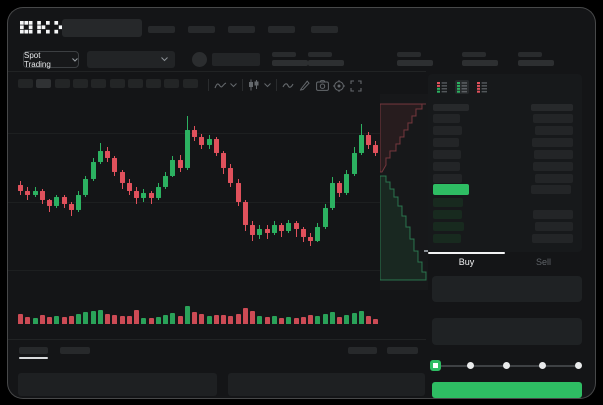 The image size is (603, 405). Describe the element at coordinates (507, 390) in the screenshot. I see `buy-submit-button` at that location.